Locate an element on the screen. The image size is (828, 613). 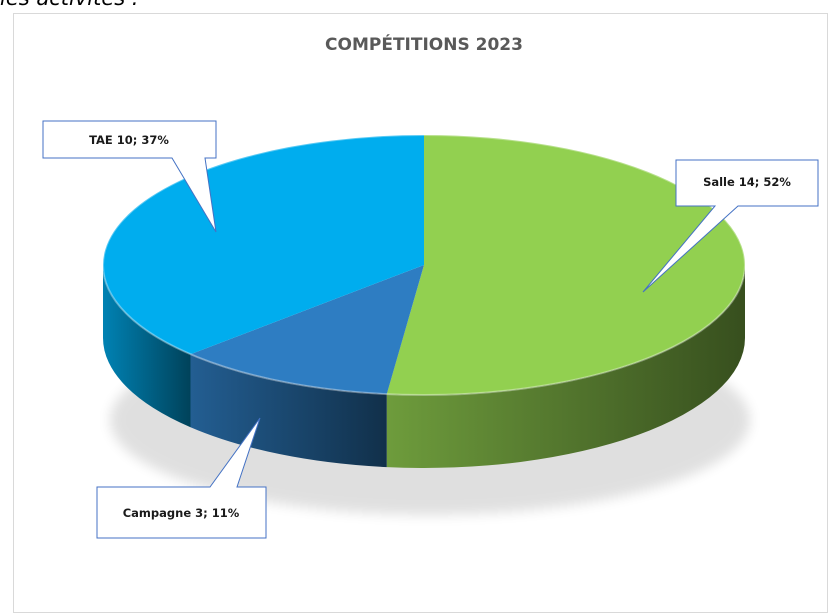
callout-tae: TAE 10; 37% is located at coordinates (129, 176).